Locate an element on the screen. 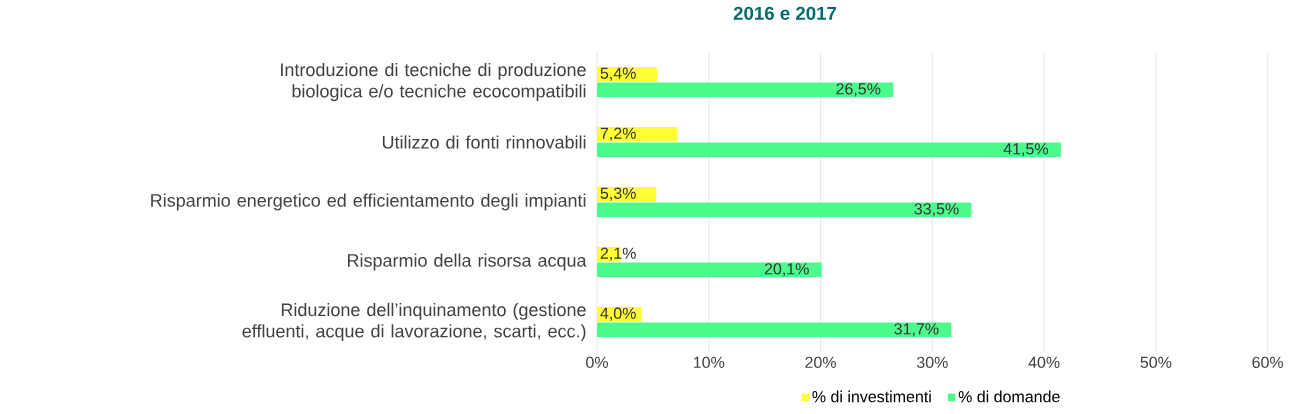 The height and width of the screenshot is (414, 1292). data-label: 5,4% is located at coordinates (618, 74).